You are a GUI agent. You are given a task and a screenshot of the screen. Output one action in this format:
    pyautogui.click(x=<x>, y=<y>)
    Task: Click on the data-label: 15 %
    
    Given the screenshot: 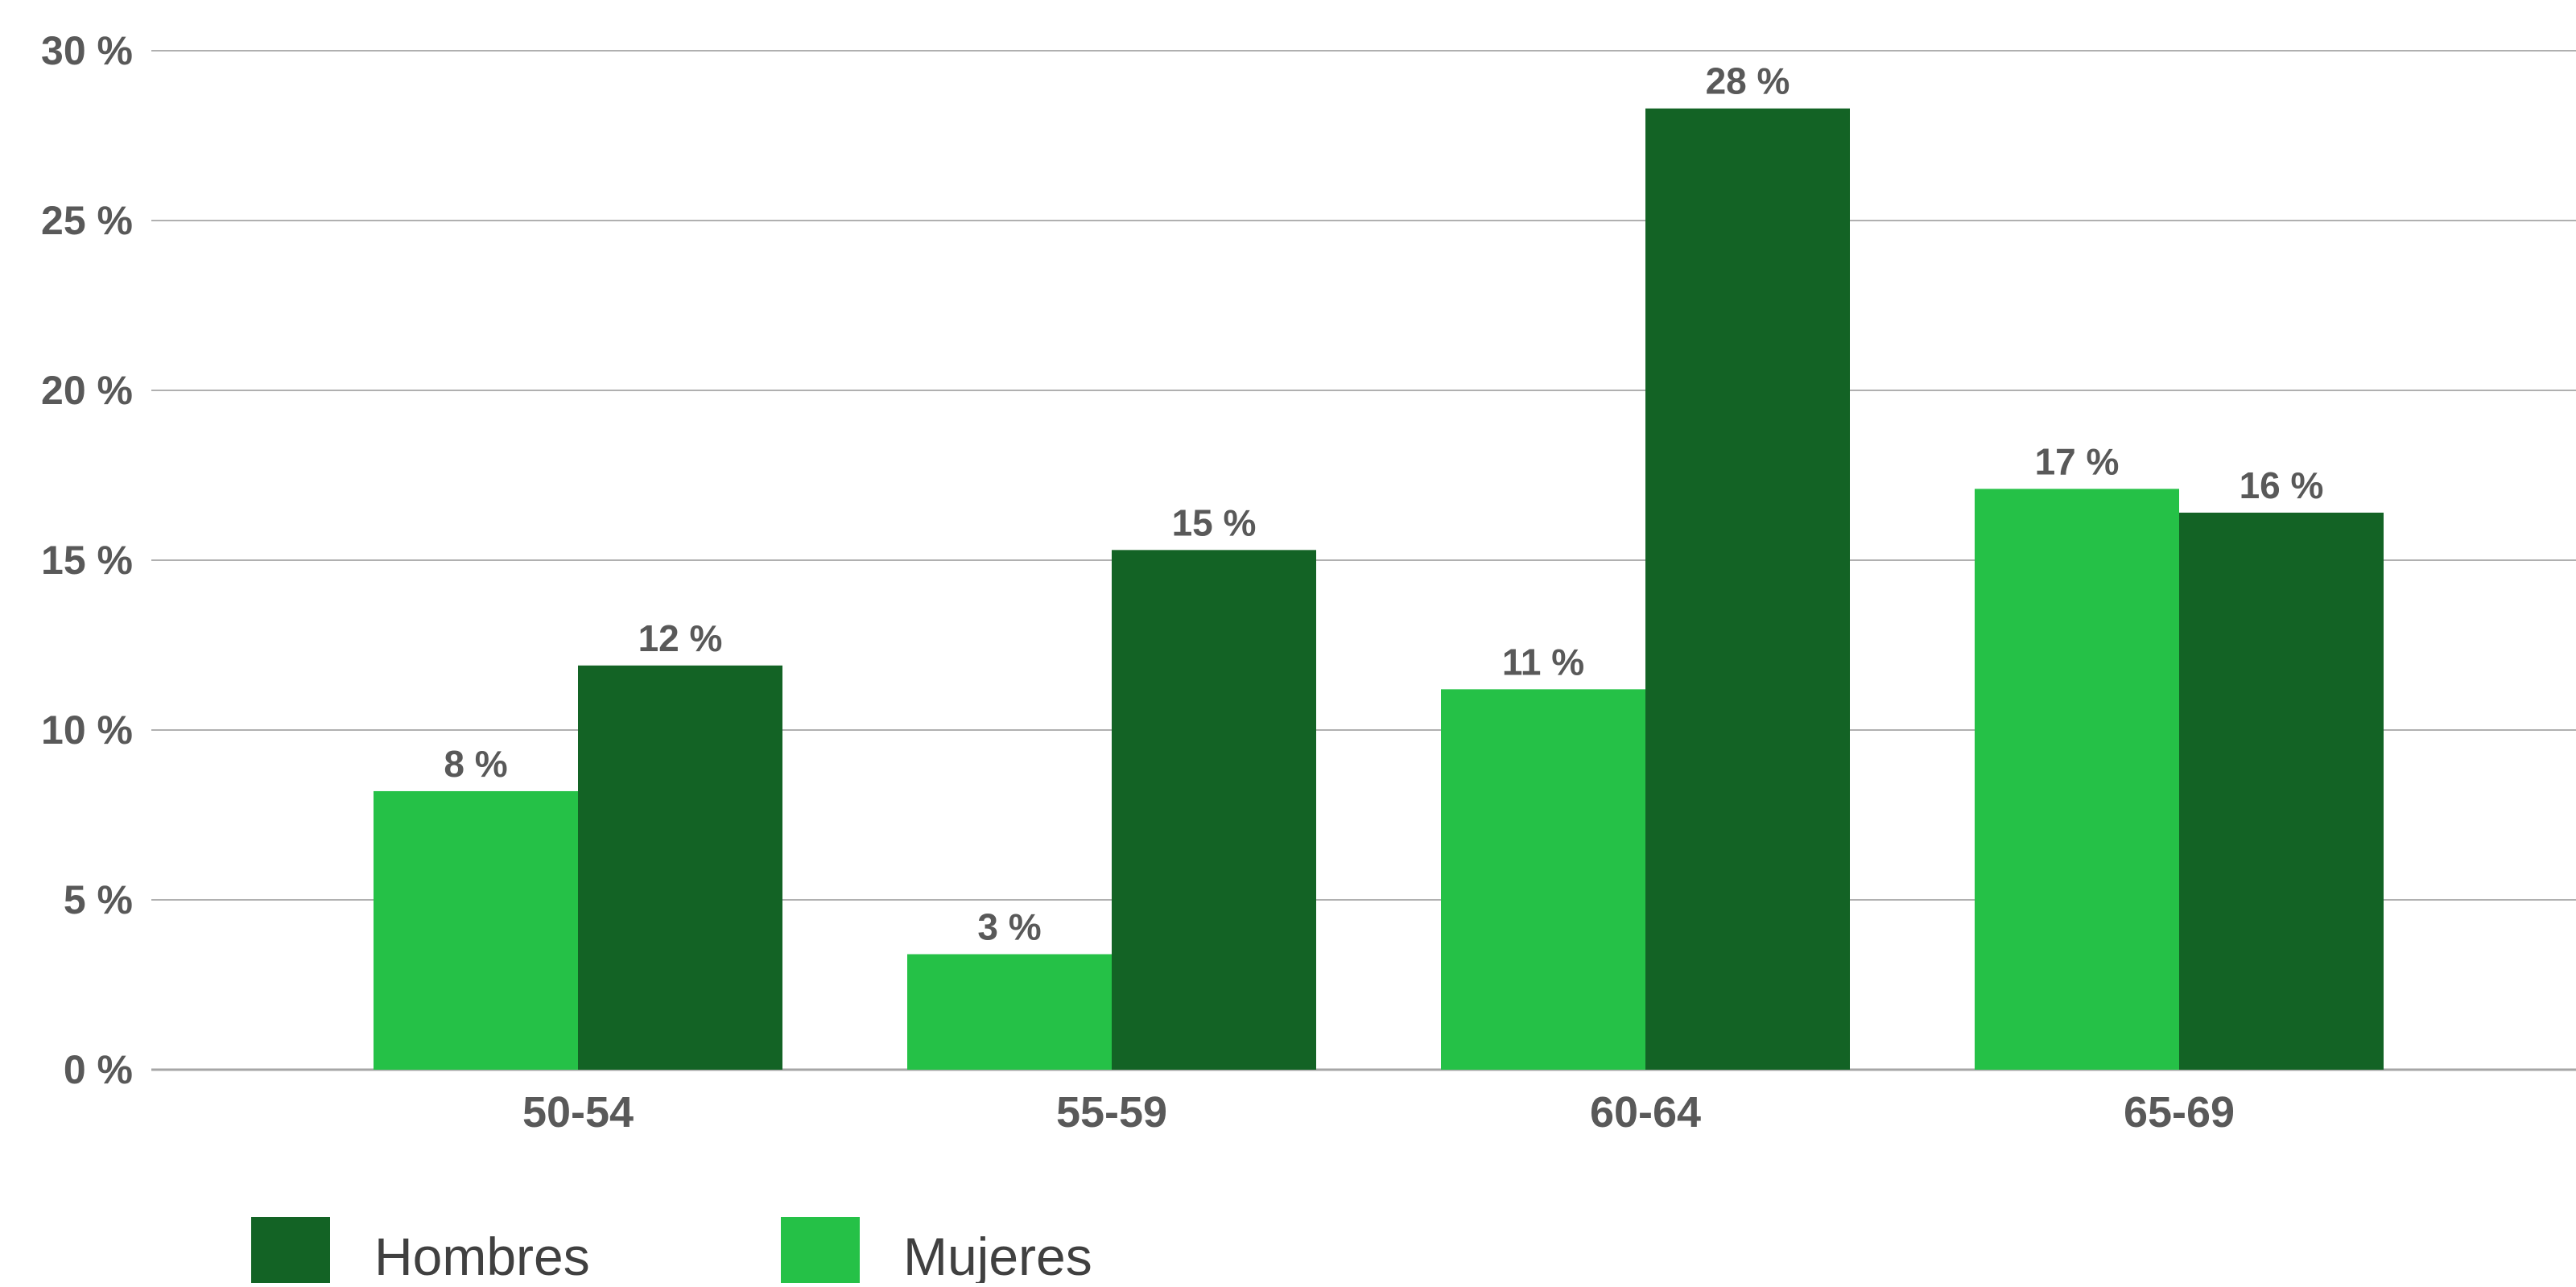 What is the action you would take?
    pyautogui.click(x=1214, y=522)
    